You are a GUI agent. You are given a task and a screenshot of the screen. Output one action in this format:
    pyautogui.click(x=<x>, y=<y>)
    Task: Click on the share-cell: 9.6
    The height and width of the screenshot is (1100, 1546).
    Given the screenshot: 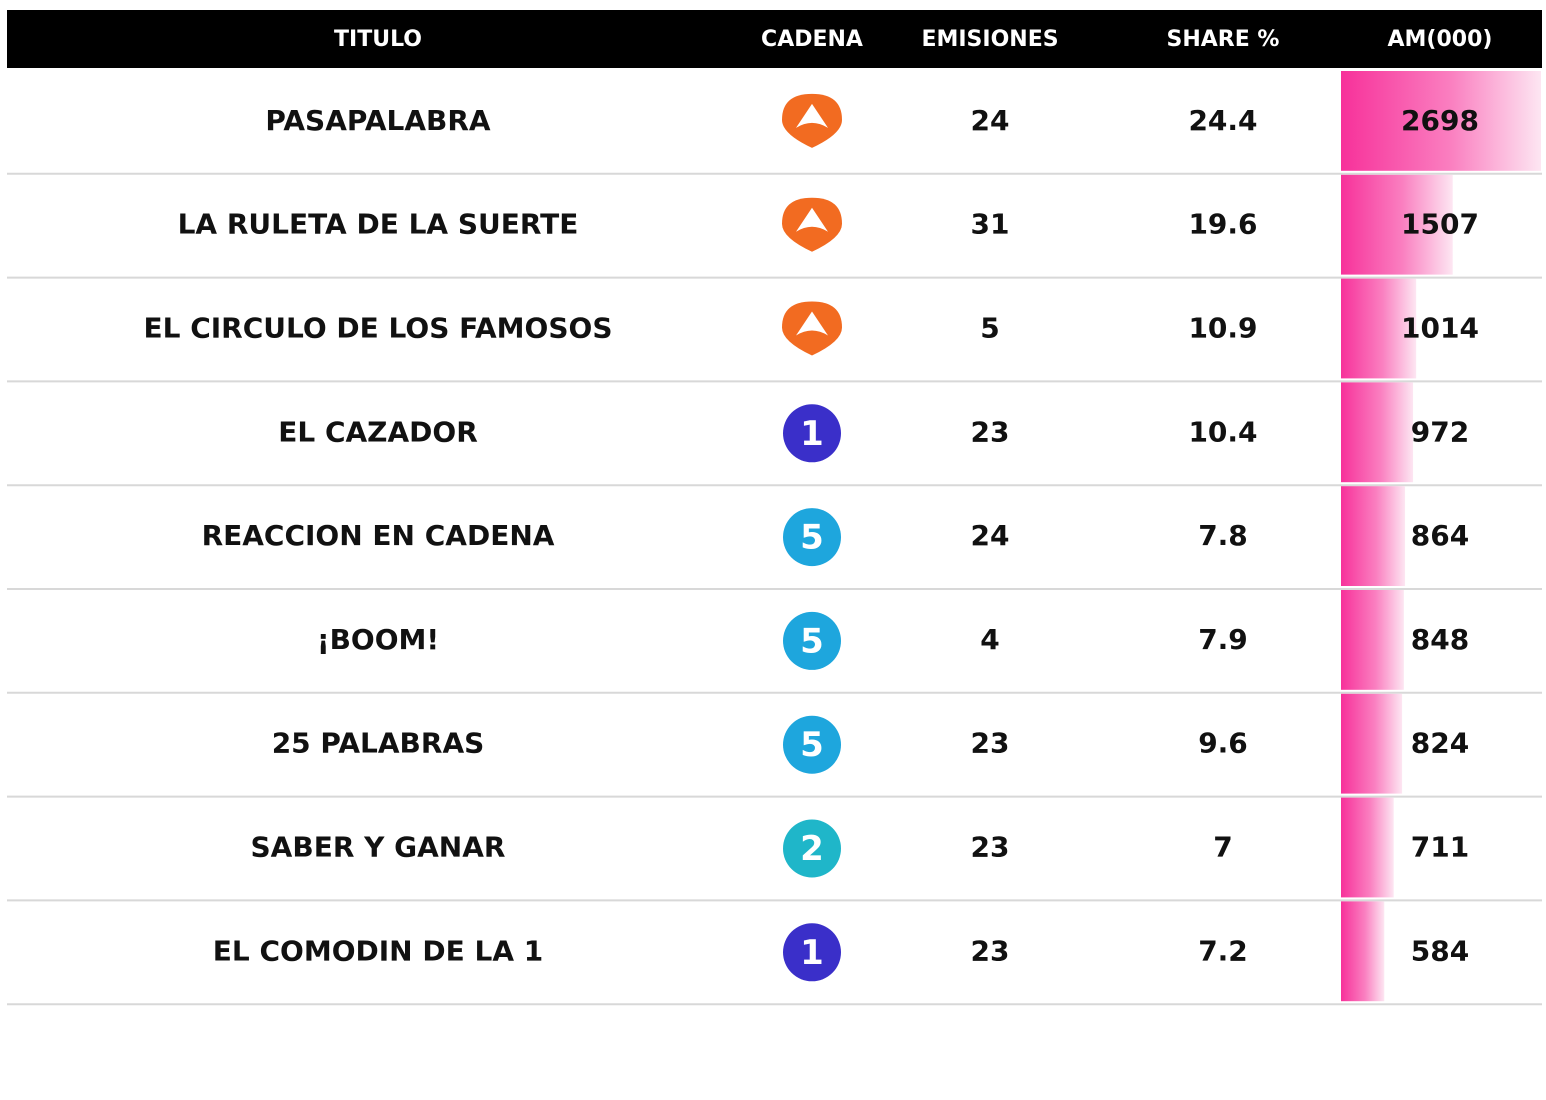 What is the action you would take?
    pyautogui.click(x=1223, y=743)
    